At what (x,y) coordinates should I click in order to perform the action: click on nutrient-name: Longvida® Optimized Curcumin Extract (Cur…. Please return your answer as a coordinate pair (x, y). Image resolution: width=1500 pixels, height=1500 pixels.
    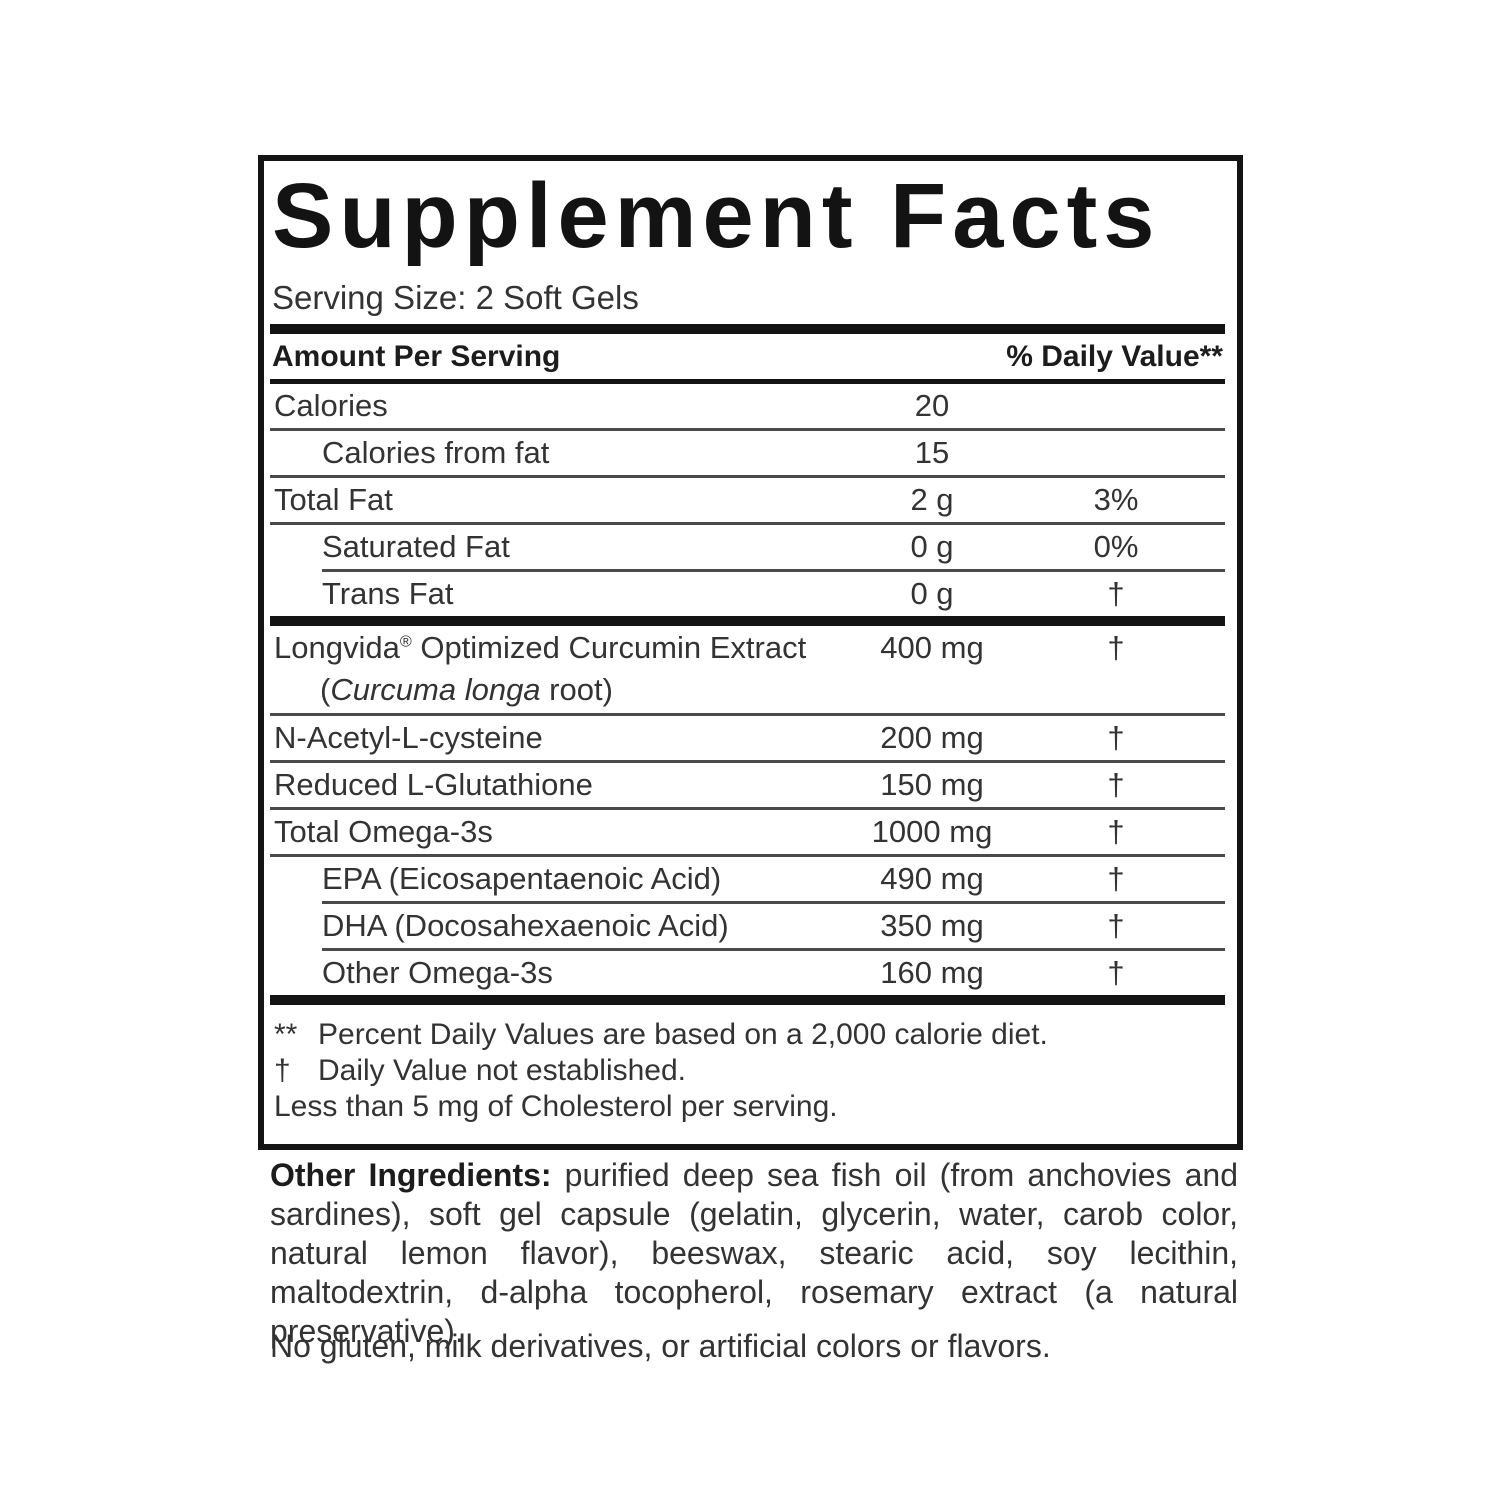
    Looking at the image, I should click on (563, 668).